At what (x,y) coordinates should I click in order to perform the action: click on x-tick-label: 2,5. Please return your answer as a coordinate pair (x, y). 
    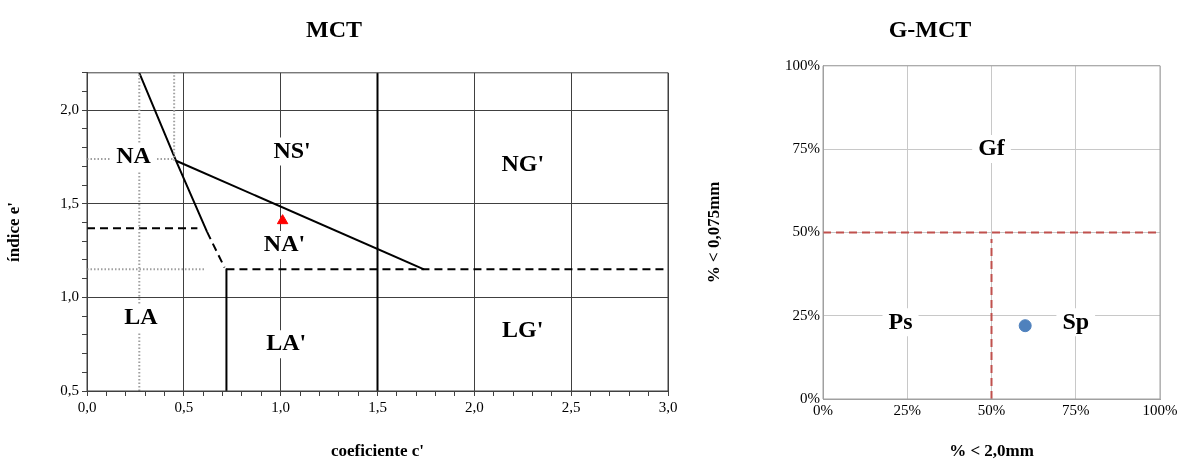
    Looking at the image, I should click on (571, 406).